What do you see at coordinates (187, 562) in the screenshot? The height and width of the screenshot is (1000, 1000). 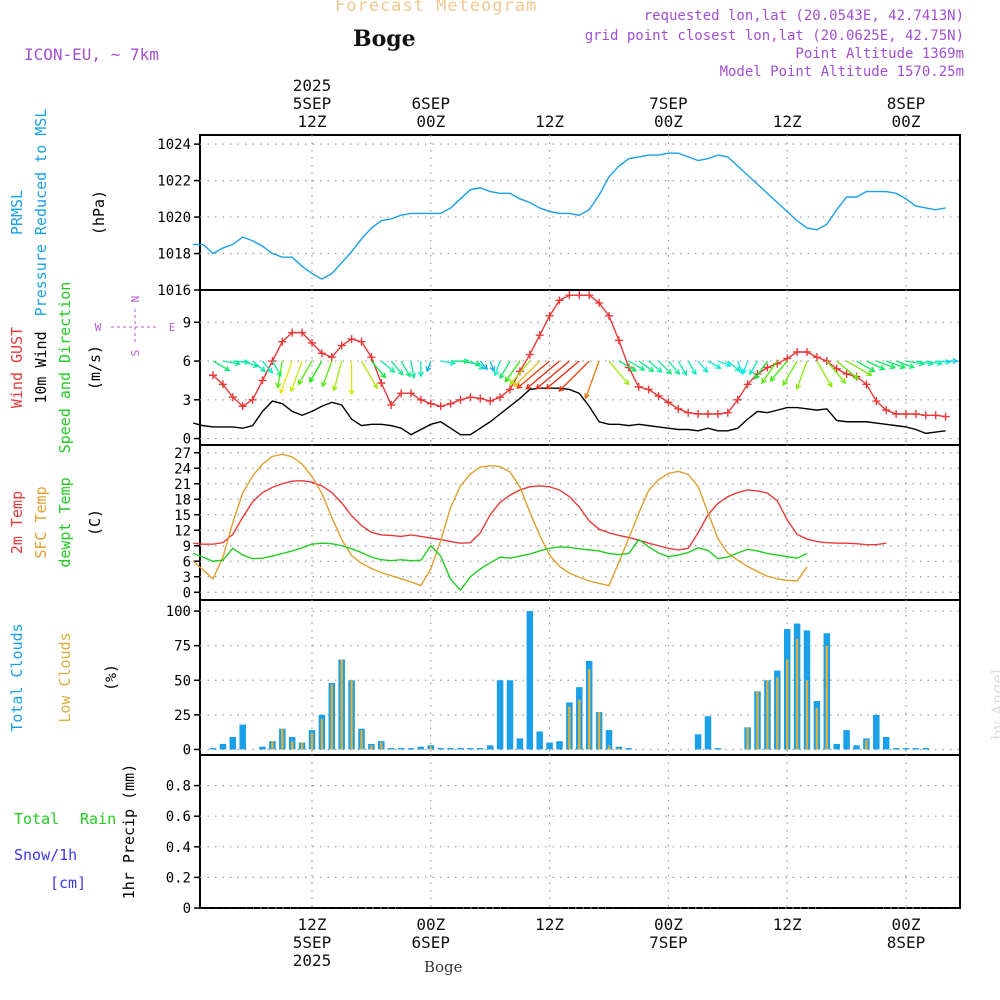 I see `y-tick-label: 6` at bounding box center [187, 562].